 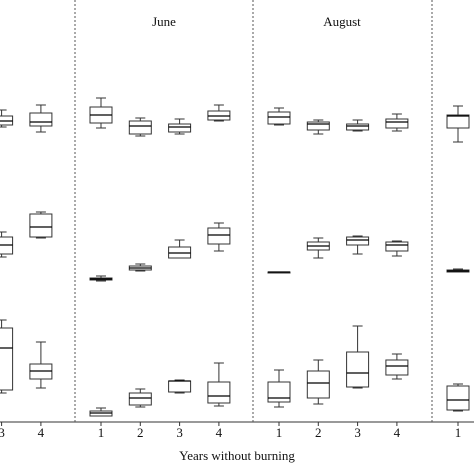 I want to click on panel-title: August, so click(x=342, y=21).